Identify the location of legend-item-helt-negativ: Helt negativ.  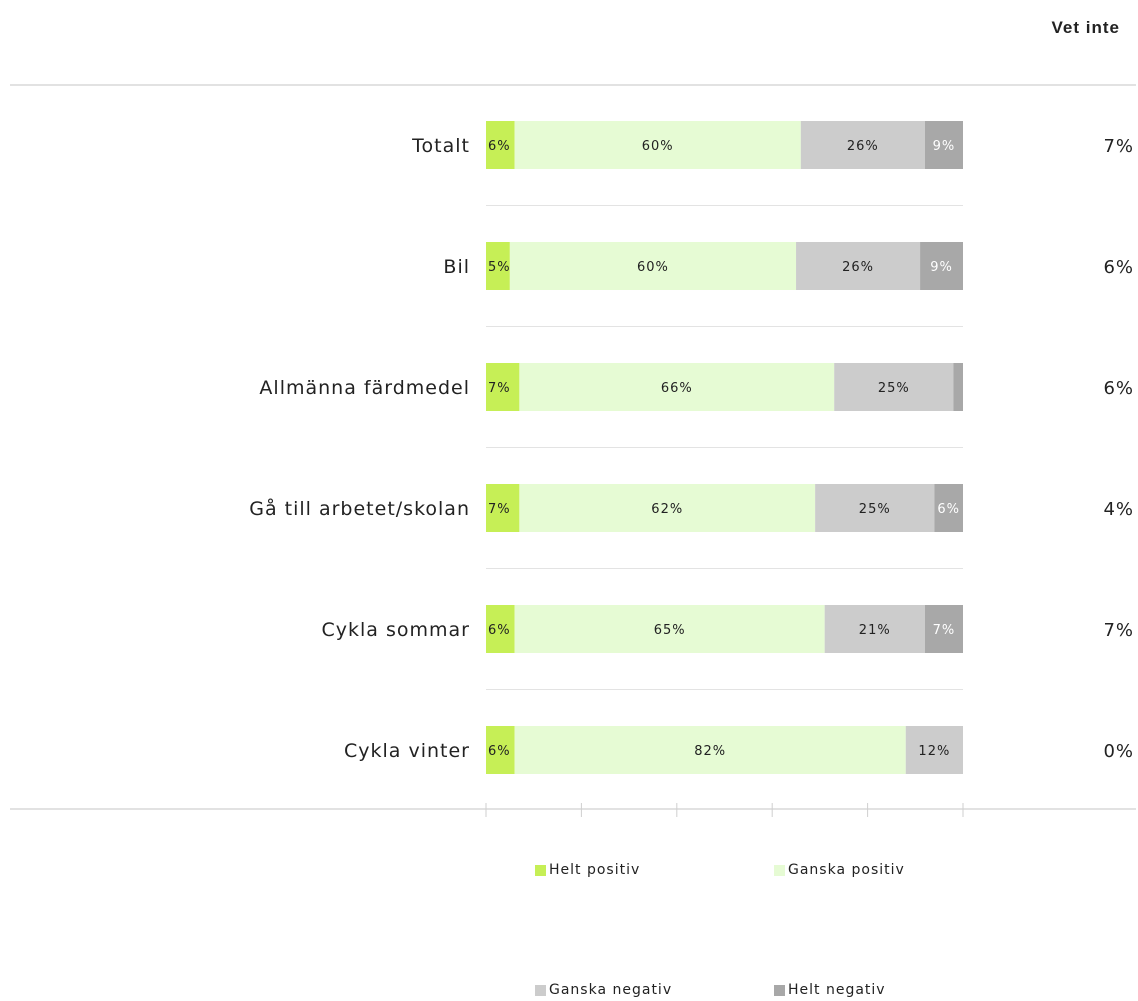
(830, 990).